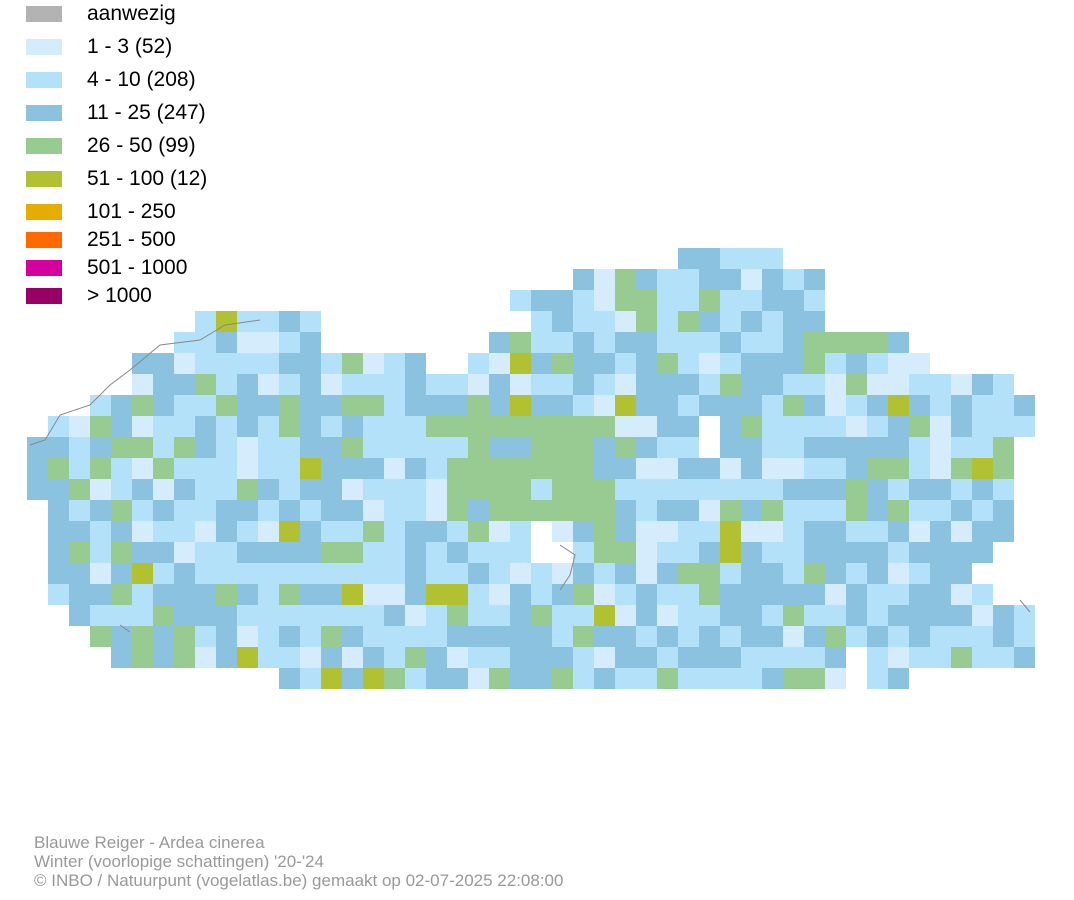 This screenshot has width=1074, height=900. Describe the element at coordinates (141, 145) in the screenshot. I see `legend-label: 26 - 50 (99)` at that location.